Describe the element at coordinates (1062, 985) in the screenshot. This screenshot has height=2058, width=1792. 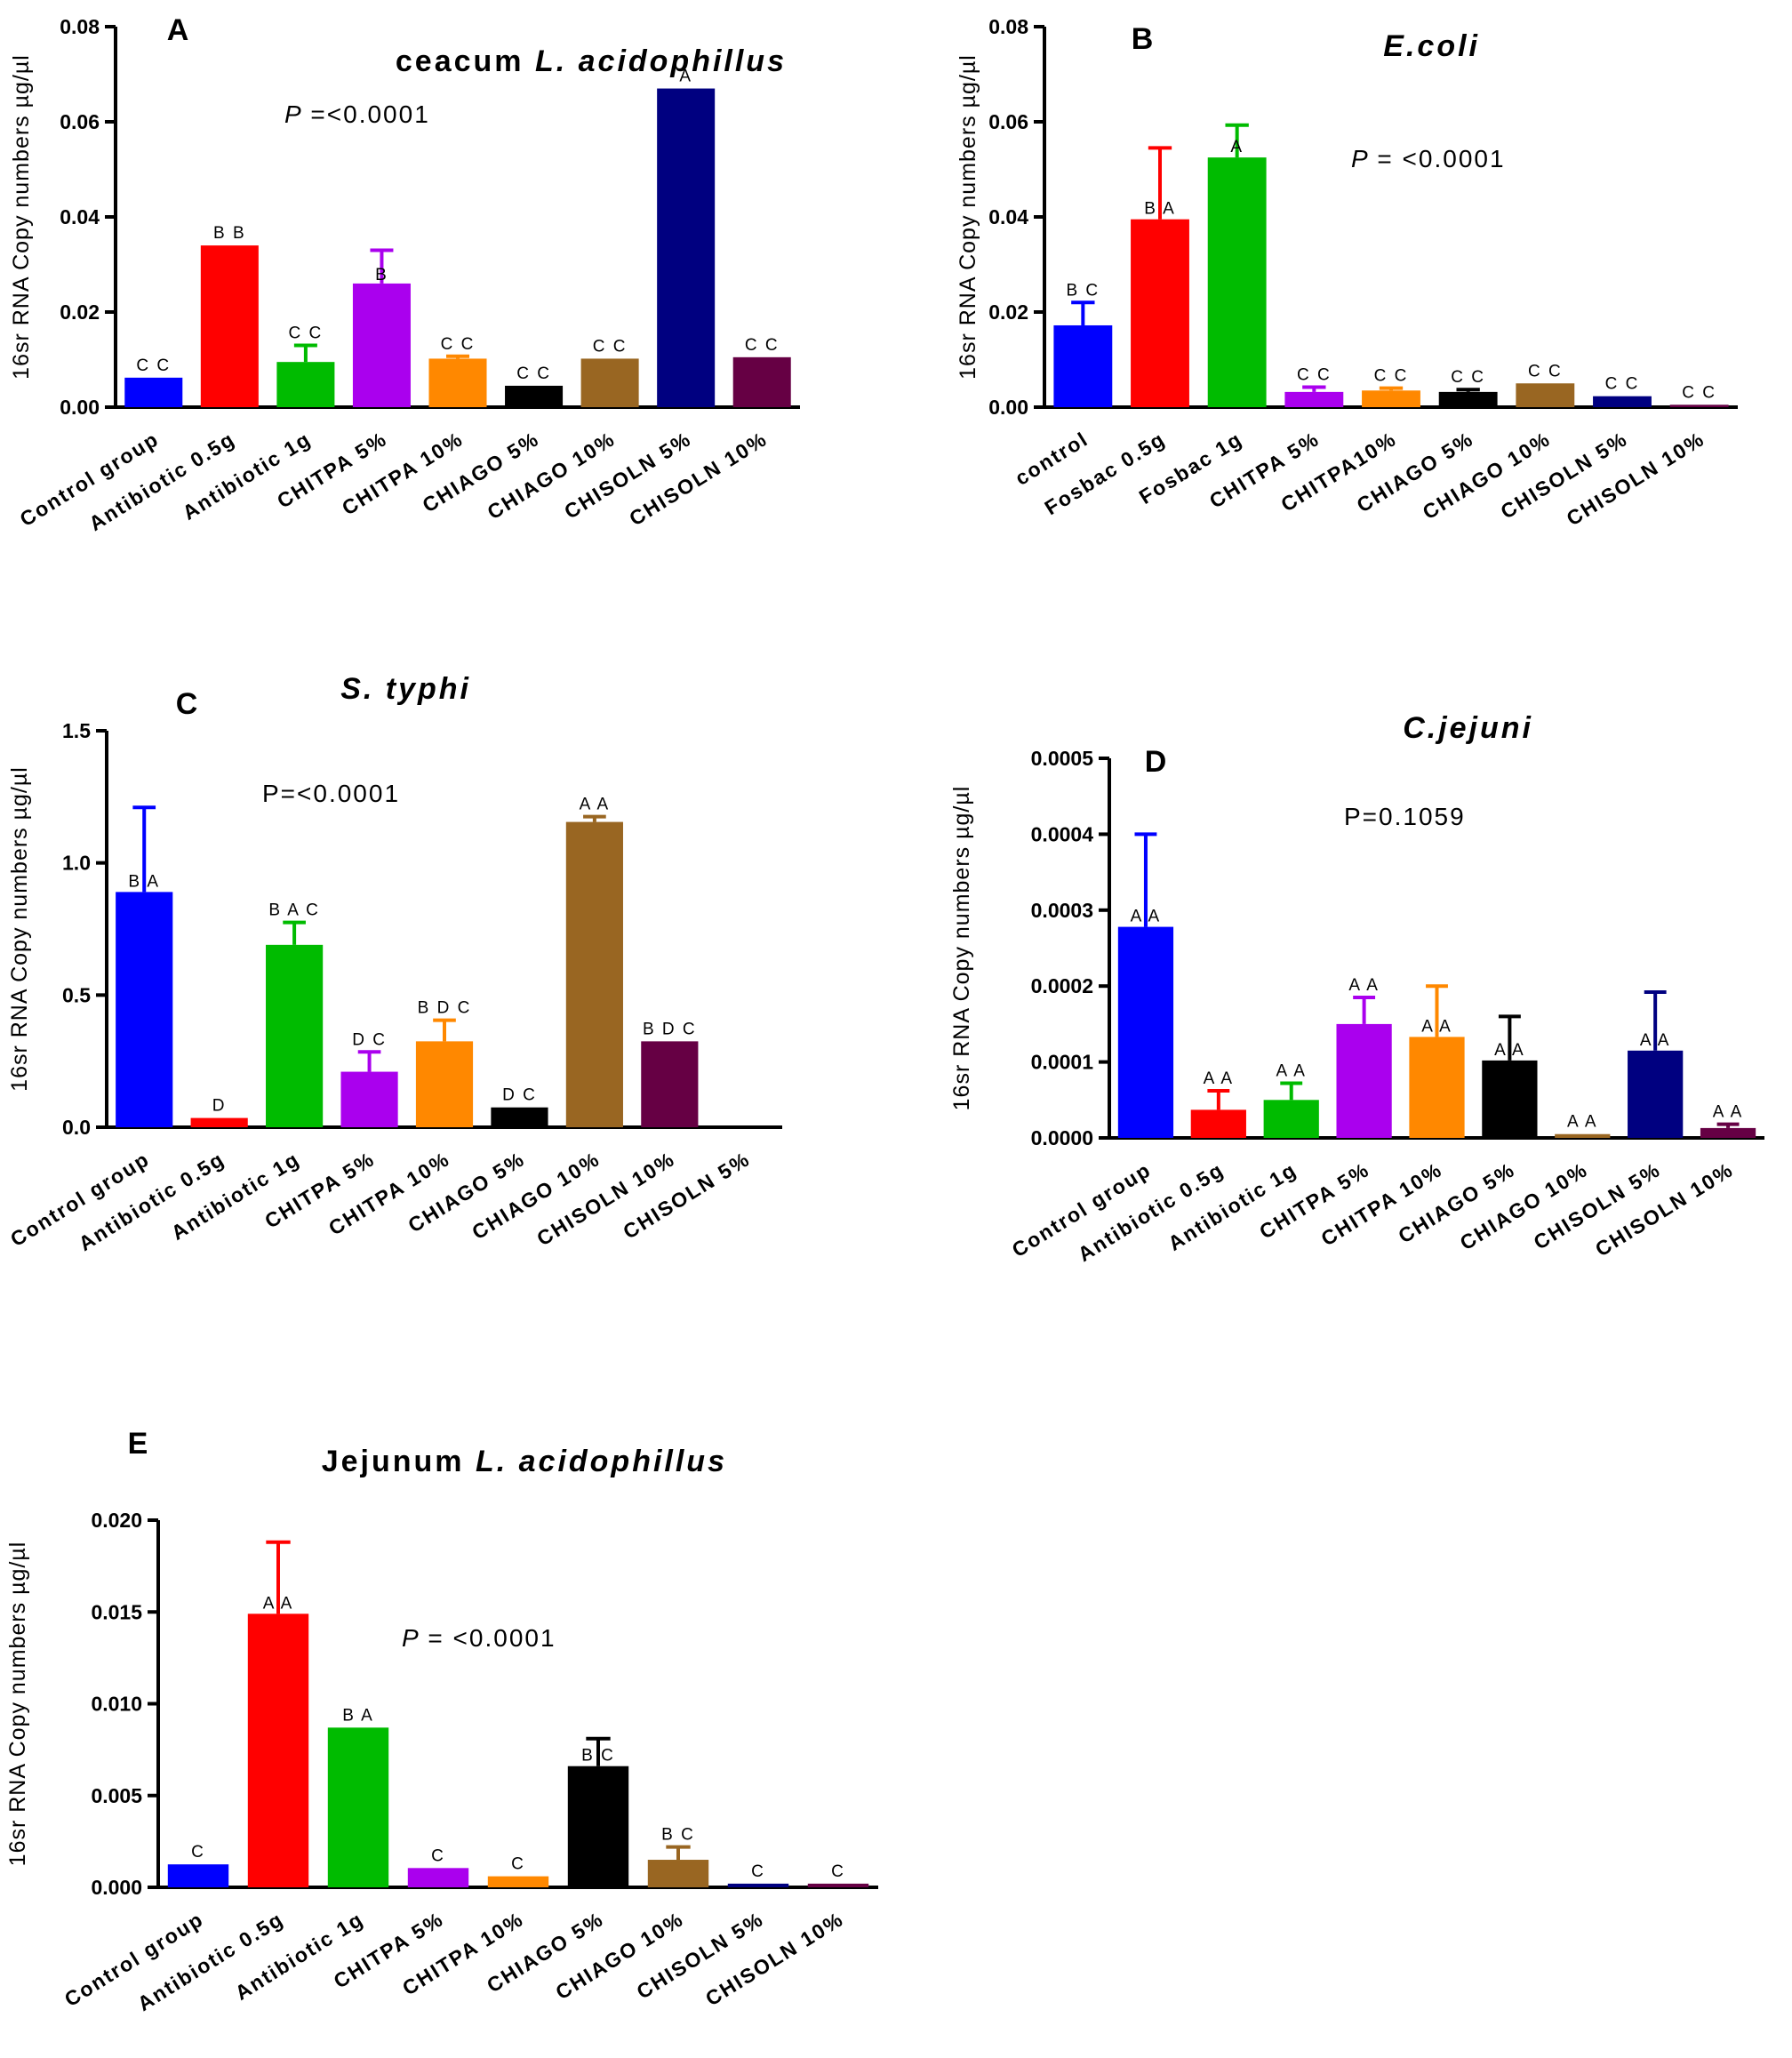
I see `y-tick-label: 0.0002` at that location.